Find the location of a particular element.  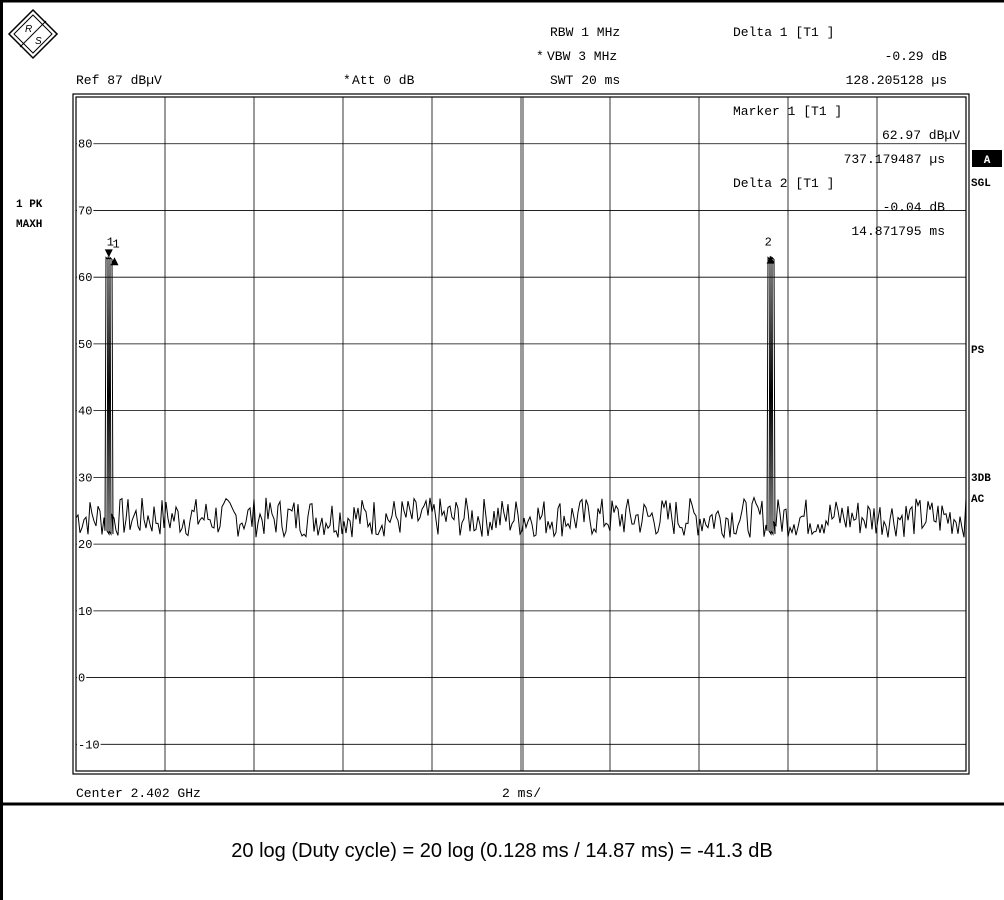

y-tick-label: 10 is located at coordinates (85, 612).